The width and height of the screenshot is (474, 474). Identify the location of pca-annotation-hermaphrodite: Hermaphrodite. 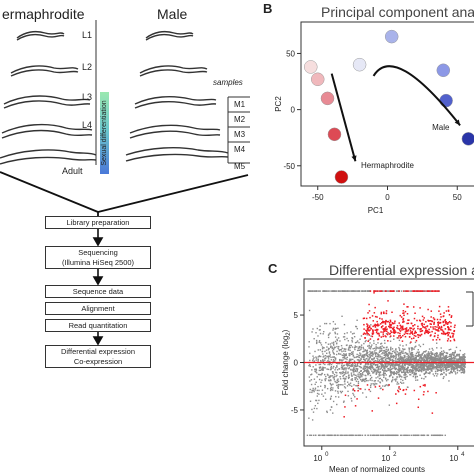
(387, 165).